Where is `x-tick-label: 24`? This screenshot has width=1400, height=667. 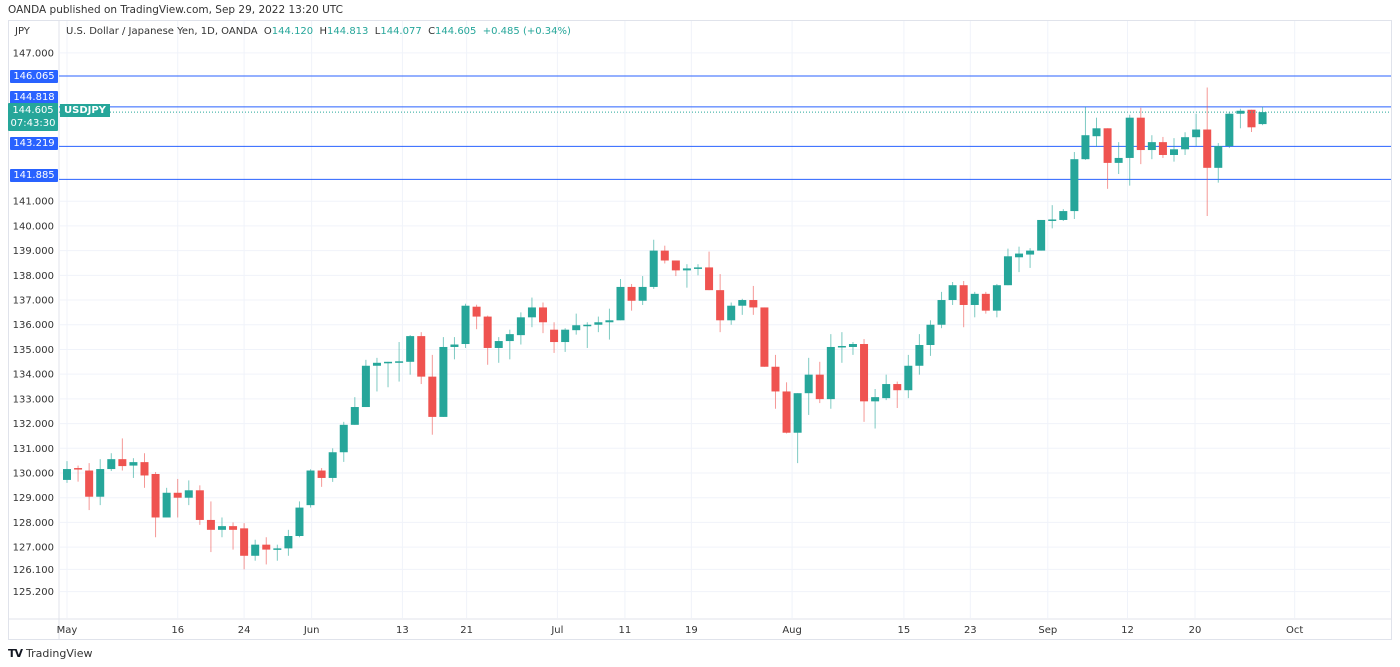 x-tick-label: 24 is located at coordinates (244, 630).